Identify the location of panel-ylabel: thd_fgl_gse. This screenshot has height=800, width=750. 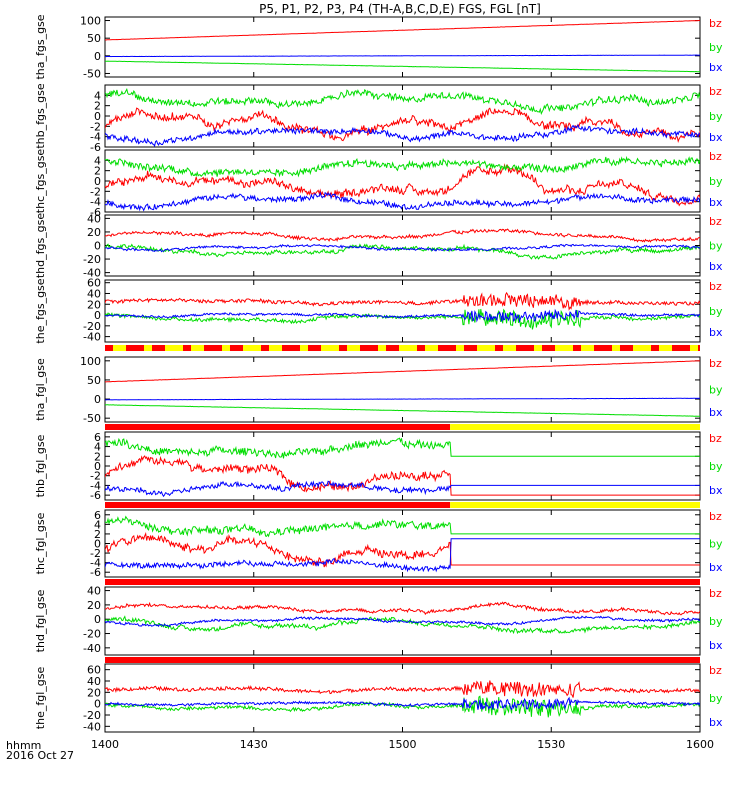
(40, 620).